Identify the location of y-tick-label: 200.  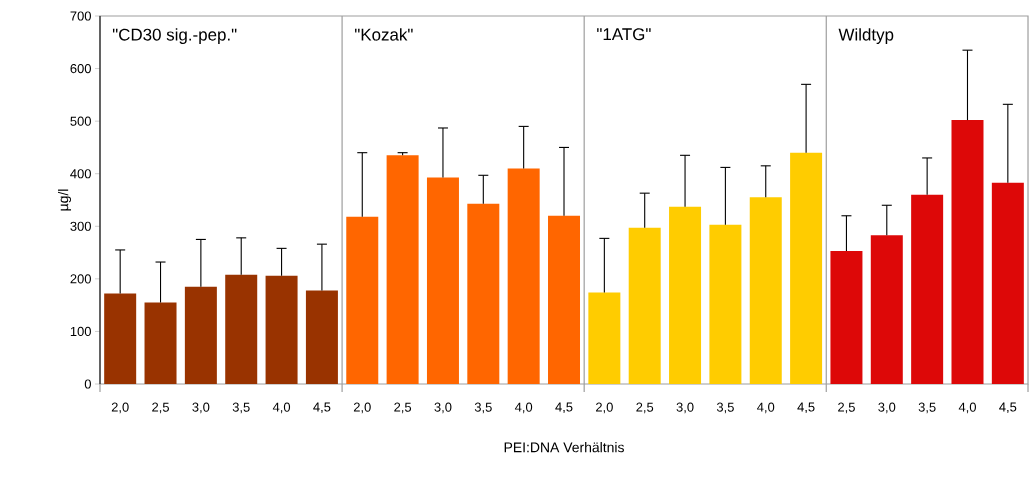
(80, 279).